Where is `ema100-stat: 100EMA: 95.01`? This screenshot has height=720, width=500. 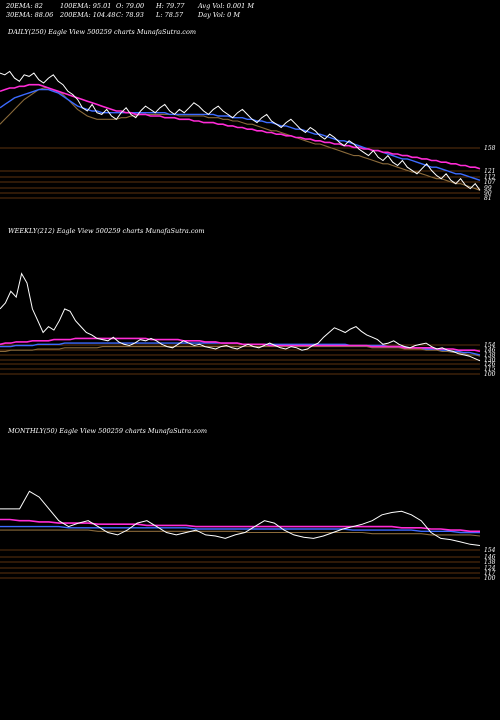
ema100-stat: 100EMA: 95.01 is located at coordinates (86, 6).